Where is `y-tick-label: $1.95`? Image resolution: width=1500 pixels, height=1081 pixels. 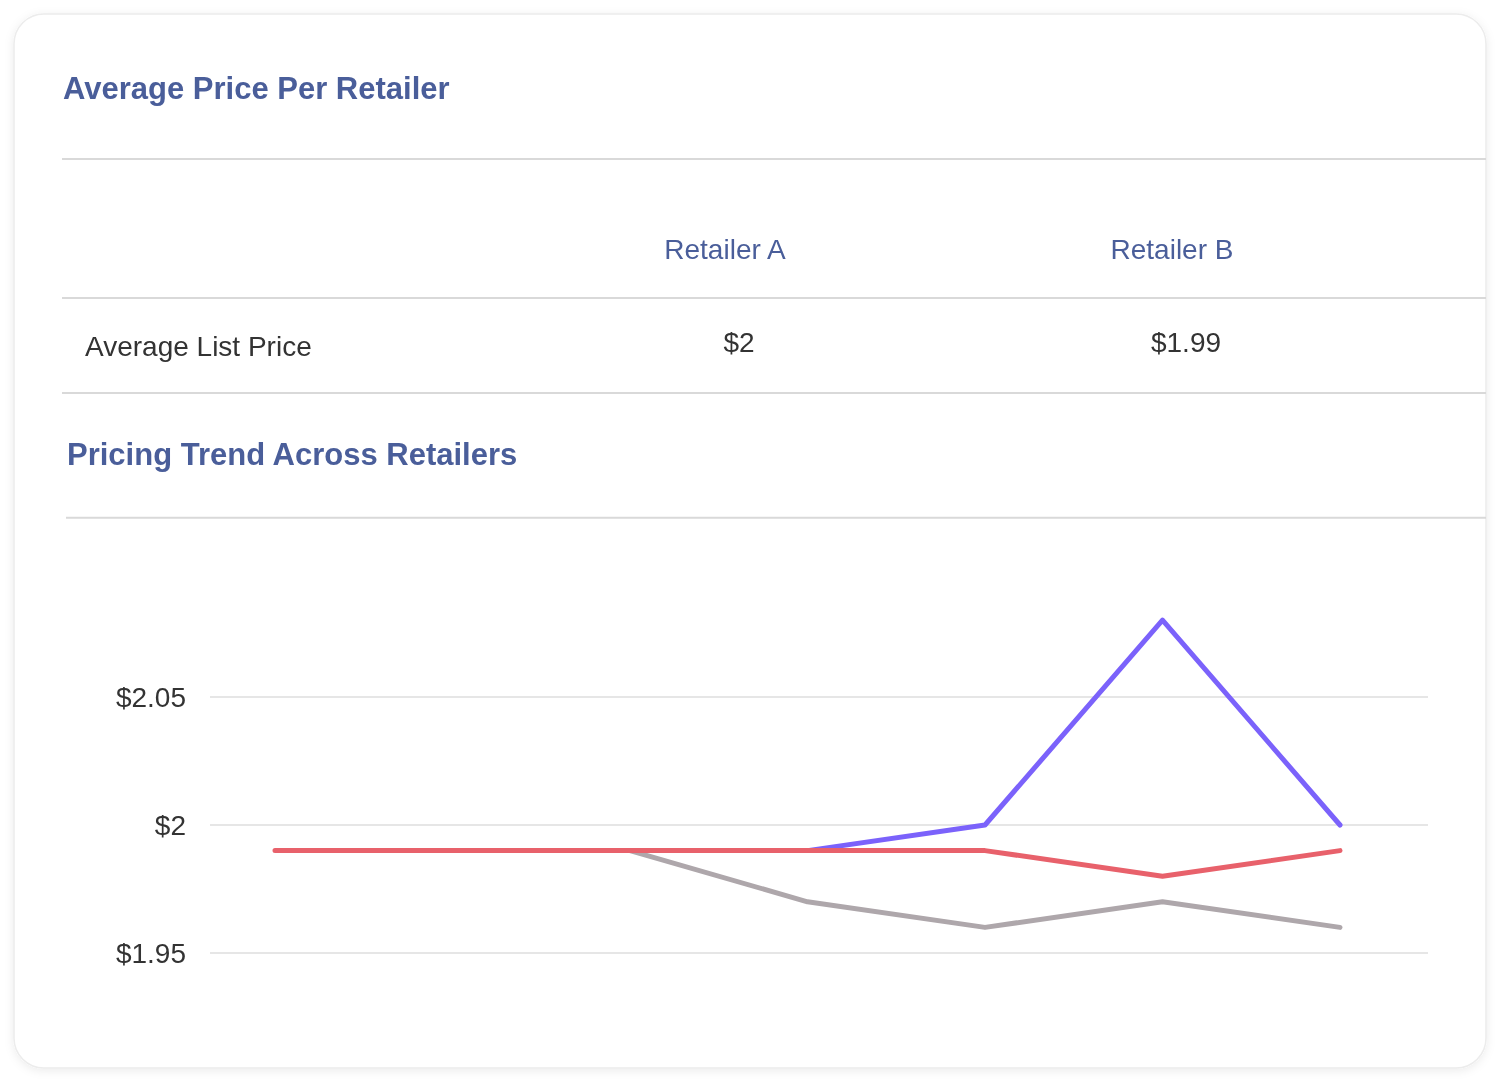 y-tick-label: $1.95 is located at coordinates (150, 953).